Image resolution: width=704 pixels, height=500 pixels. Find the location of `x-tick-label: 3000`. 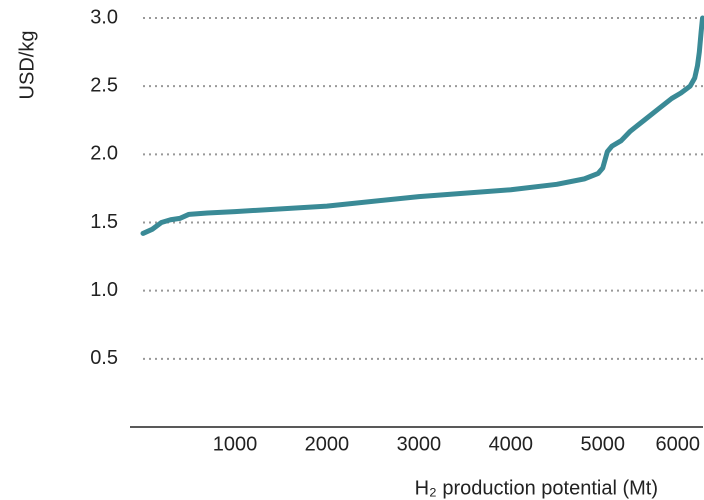

x-tick-label: 3000 is located at coordinates (419, 444).